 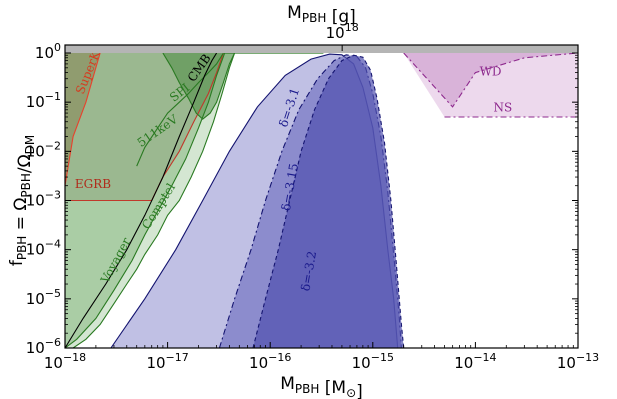 I want to click on x-tick-label: 10−16, so click(x=270, y=361).